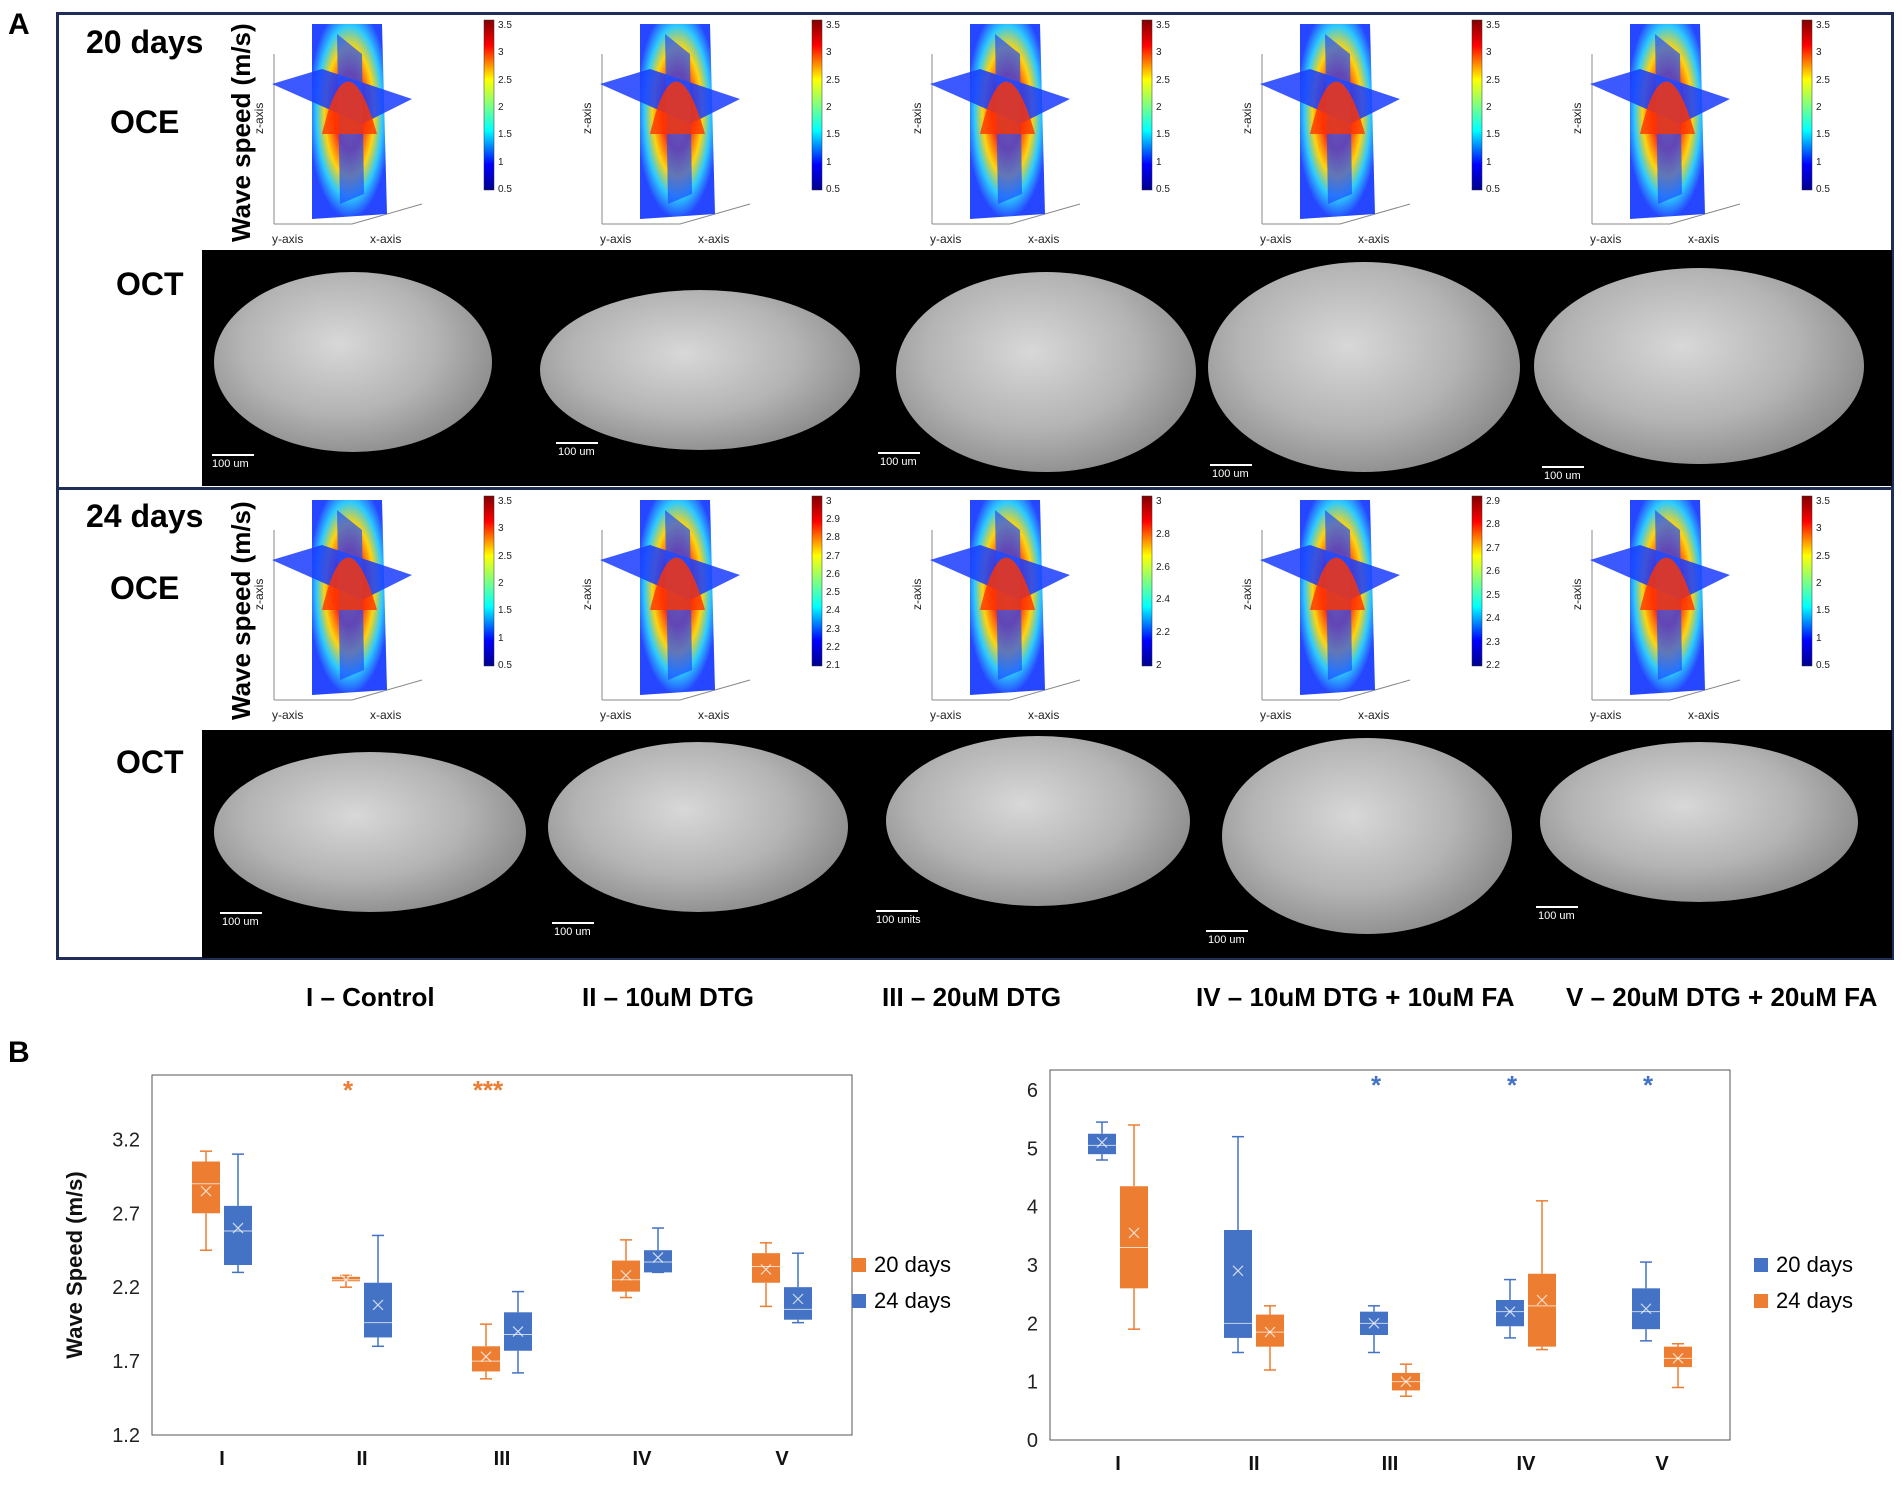 This screenshot has width=1902, height=1508. What do you see at coordinates (1238, 1284) in the screenshot?
I see `box-20-days` at bounding box center [1238, 1284].